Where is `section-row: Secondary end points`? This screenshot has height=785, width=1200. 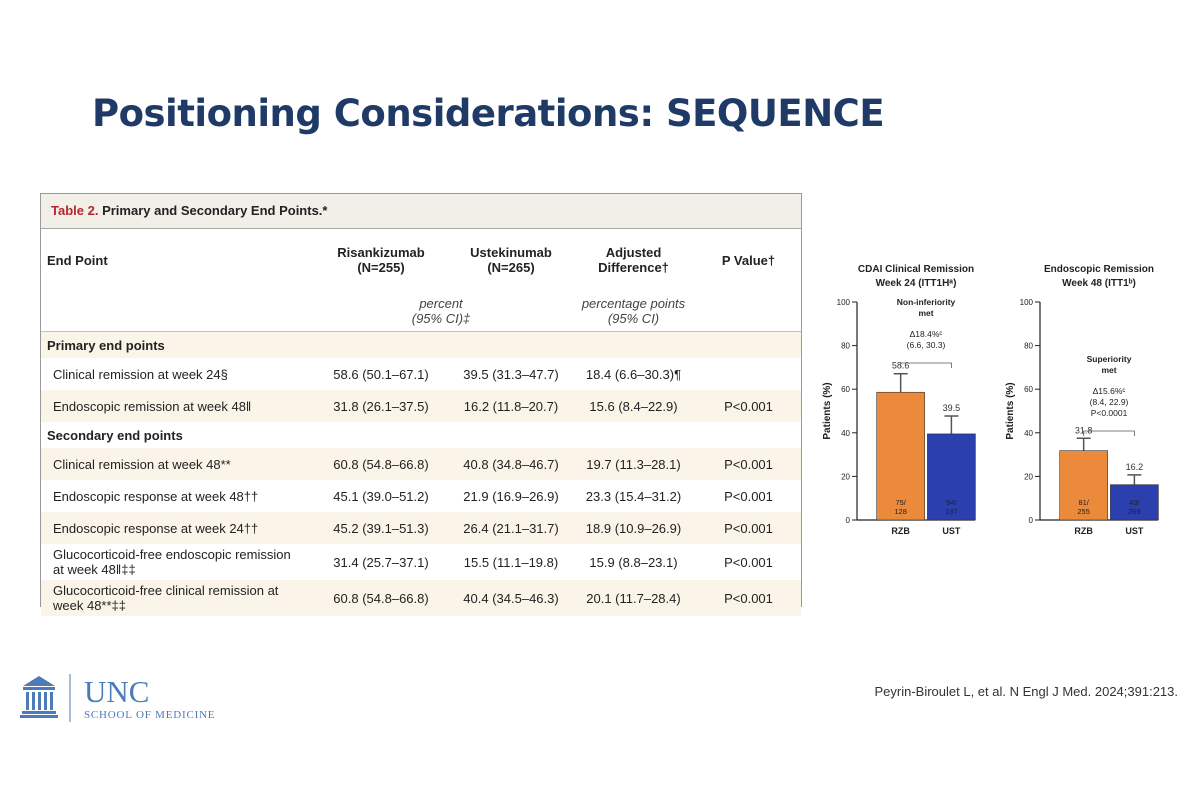 section-row: Secondary end points is located at coordinates (421, 435).